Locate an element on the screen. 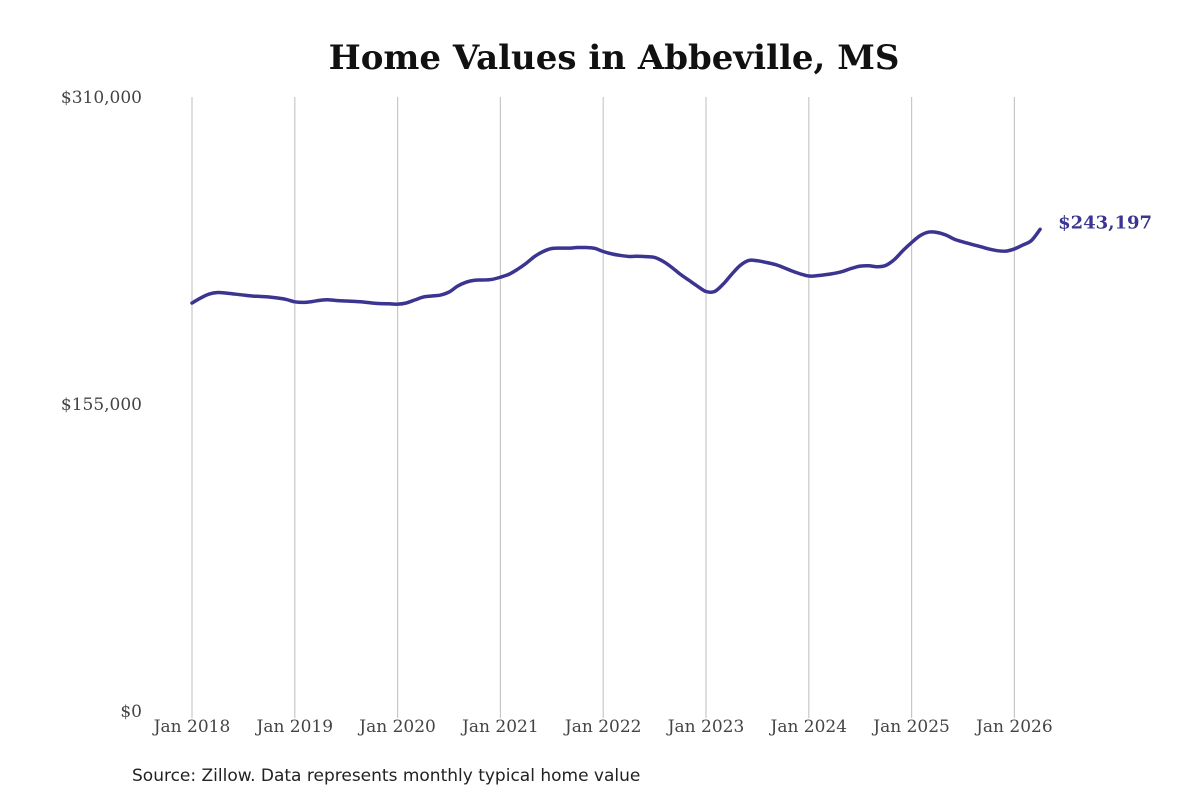 Image resolution: width=1200 pixels, height=799 pixels. x-tick-label: Jan 2022 is located at coordinates (602, 727).